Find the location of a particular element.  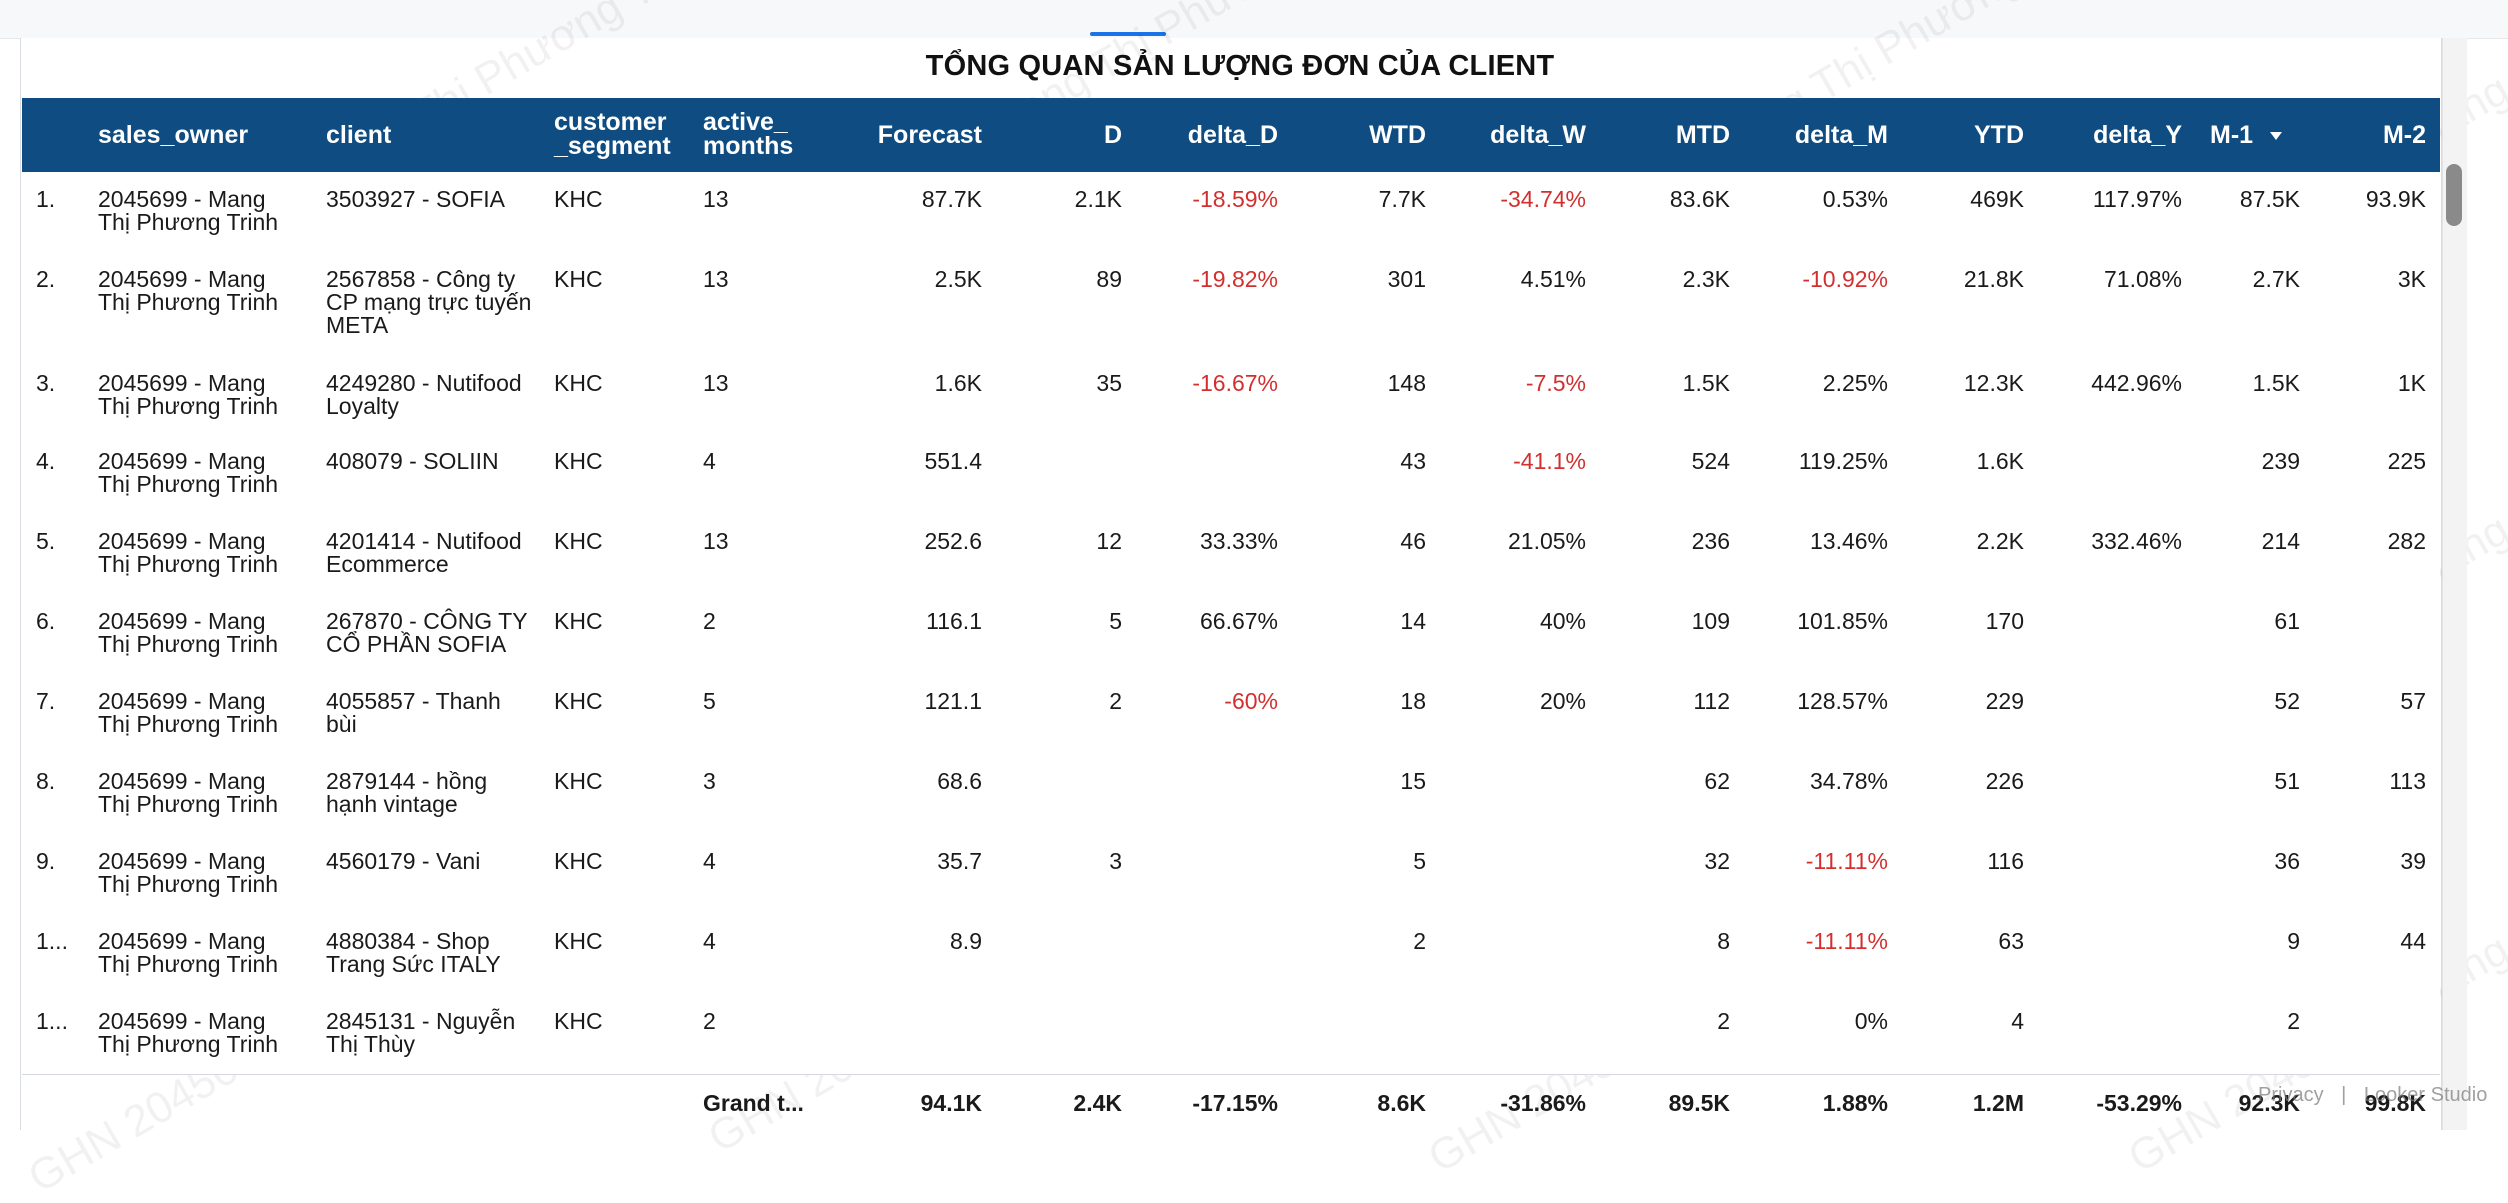

column-header-delta-y: delta_Y is located at coordinates (2137, 135).